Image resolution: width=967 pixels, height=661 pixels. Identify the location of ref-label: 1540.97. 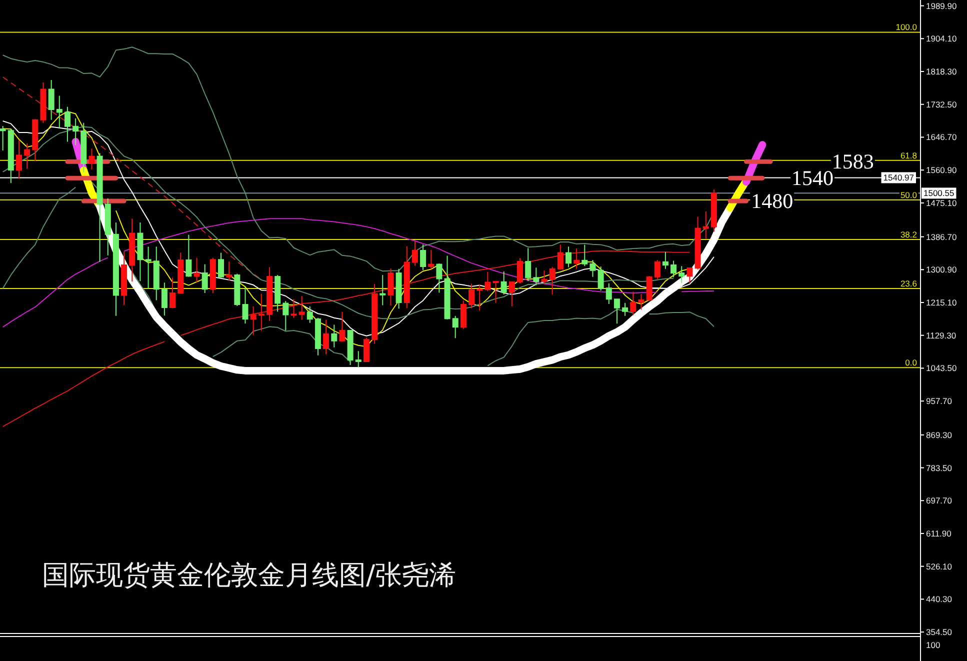
(898, 178).